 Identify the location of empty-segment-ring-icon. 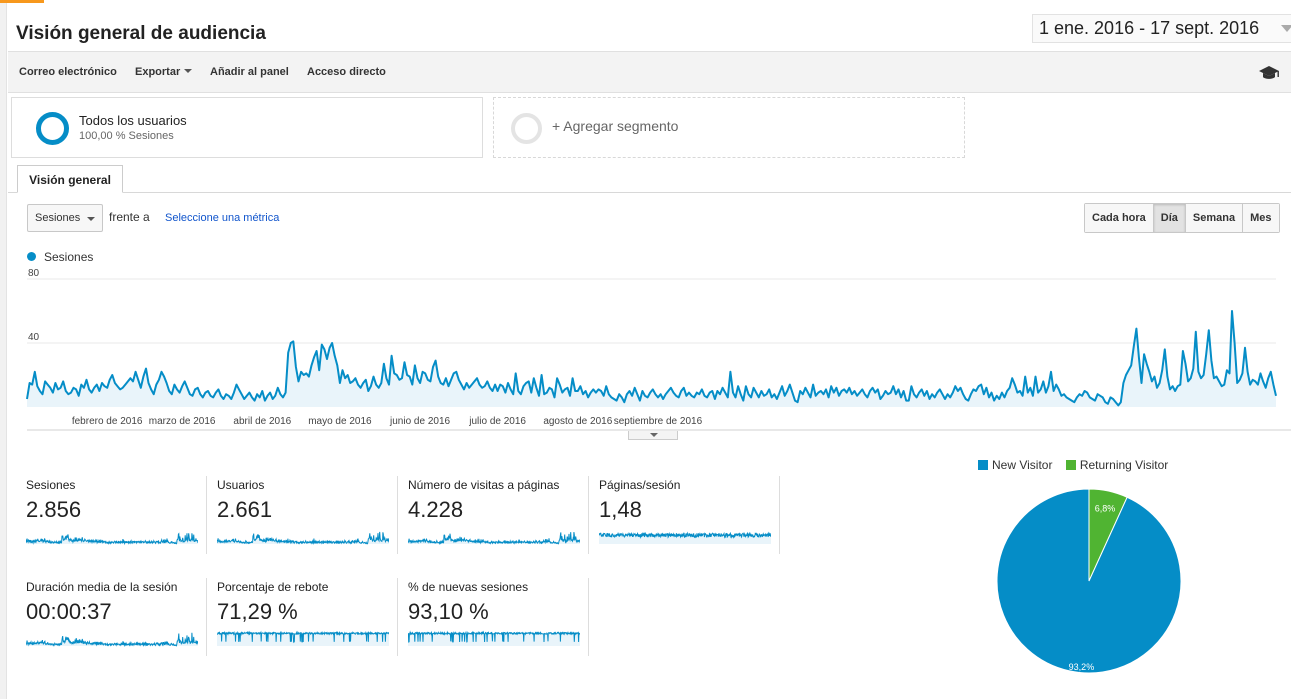
(526, 128).